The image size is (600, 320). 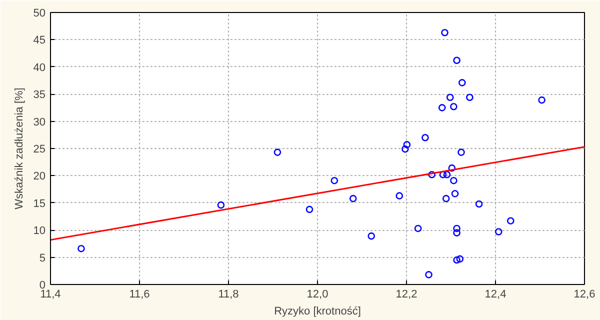 What do you see at coordinates (317, 312) in the screenshot?
I see `x-axis-title: Ryzyko [krotność]` at bounding box center [317, 312].